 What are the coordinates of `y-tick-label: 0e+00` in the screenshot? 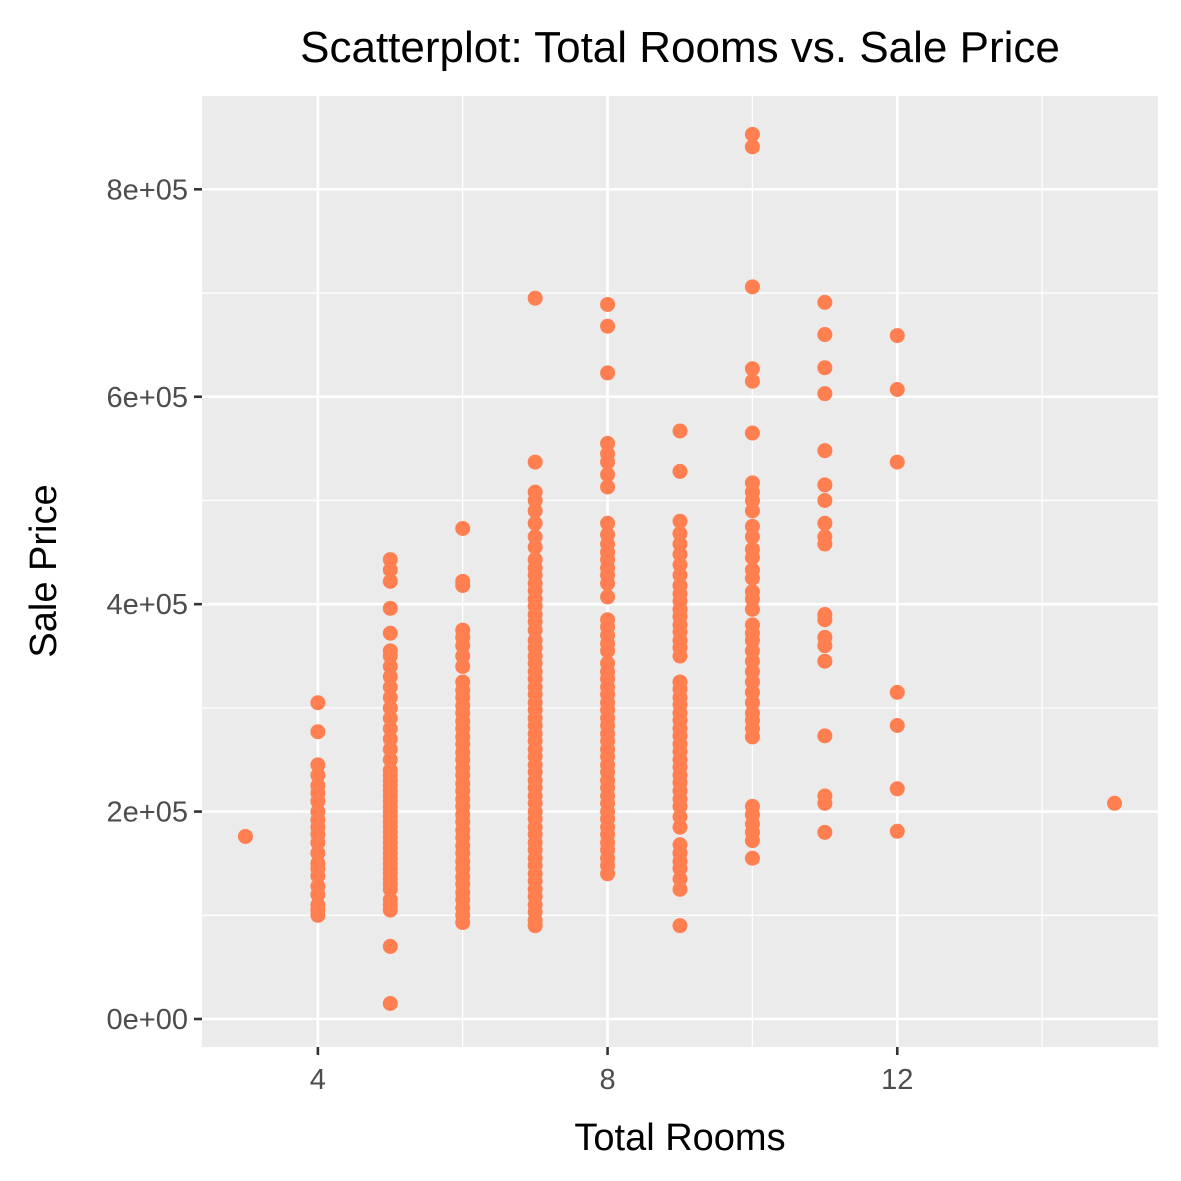 It's located at (147, 1020).